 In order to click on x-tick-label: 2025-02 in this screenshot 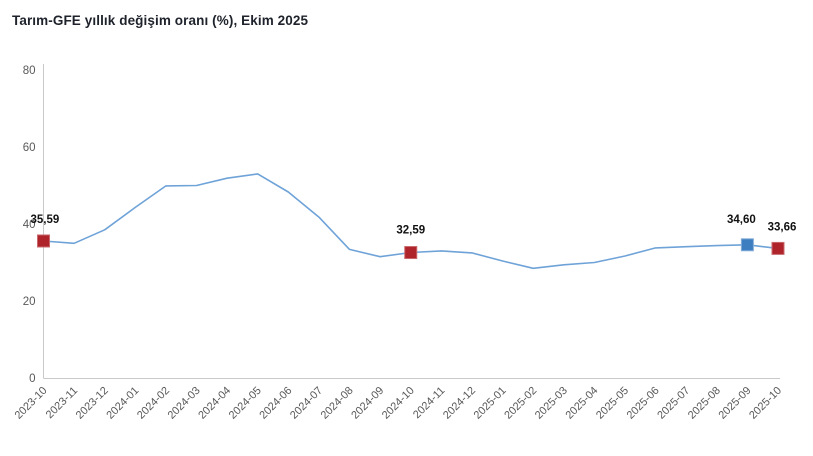, I will do `click(520, 403)`.